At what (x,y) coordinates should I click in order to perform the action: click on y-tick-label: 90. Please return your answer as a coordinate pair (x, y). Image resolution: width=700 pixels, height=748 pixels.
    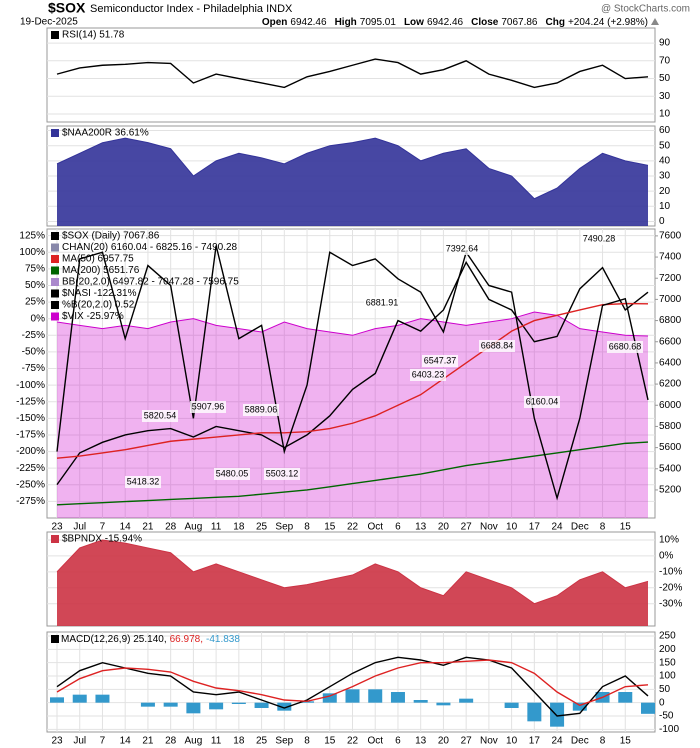
    Looking at the image, I should click on (665, 43).